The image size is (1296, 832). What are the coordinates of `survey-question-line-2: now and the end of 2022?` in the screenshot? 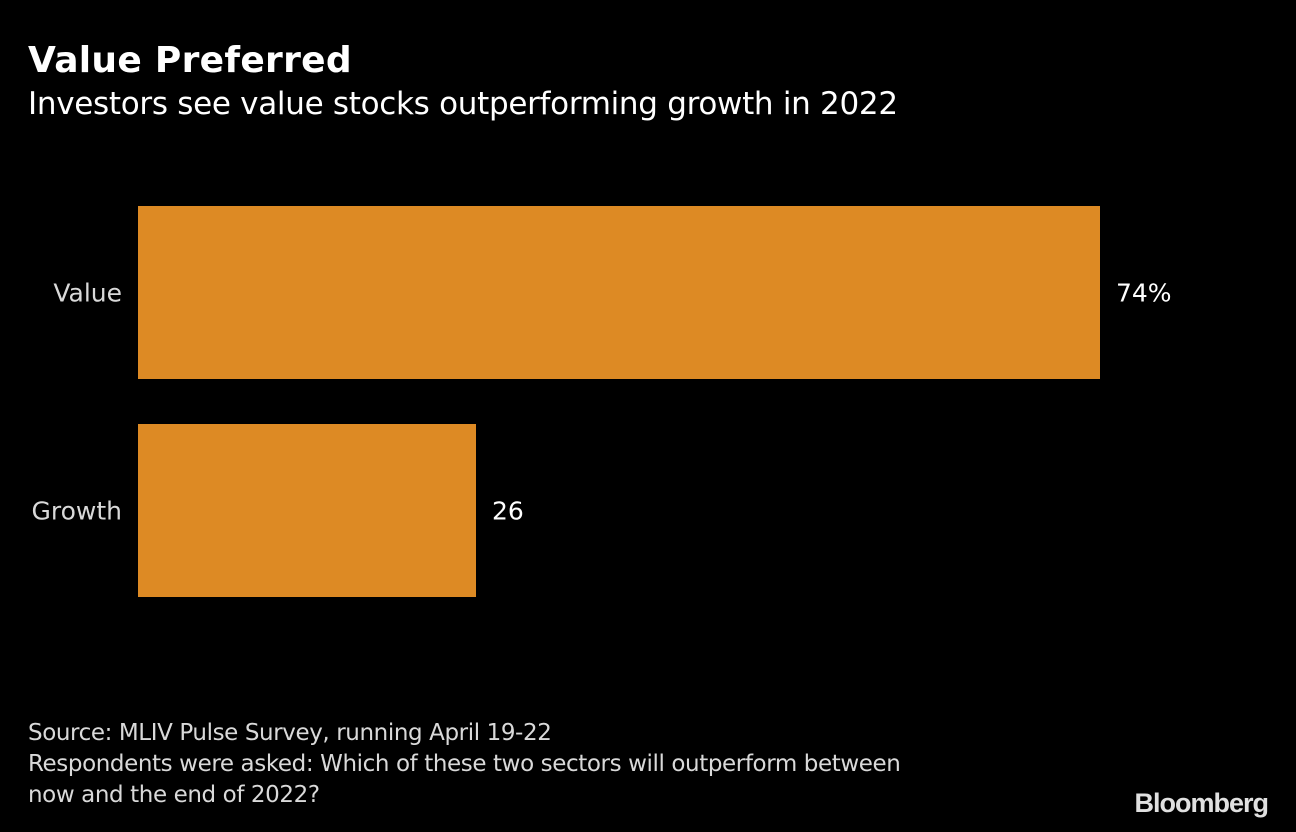 It's located at (174, 795).